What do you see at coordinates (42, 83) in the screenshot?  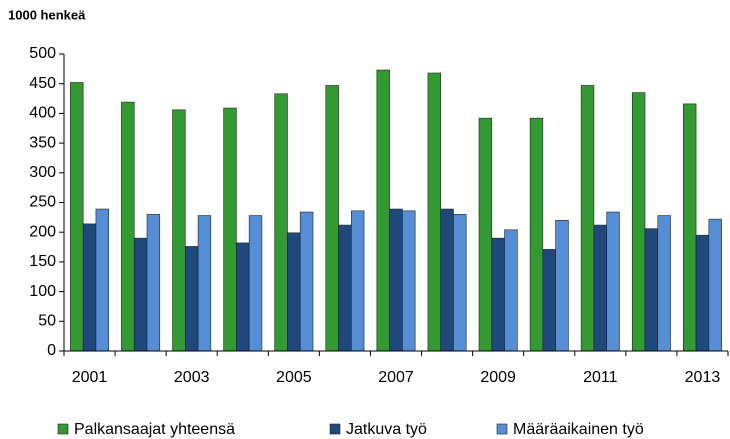 I see `y-tick-label: 450` at bounding box center [42, 83].